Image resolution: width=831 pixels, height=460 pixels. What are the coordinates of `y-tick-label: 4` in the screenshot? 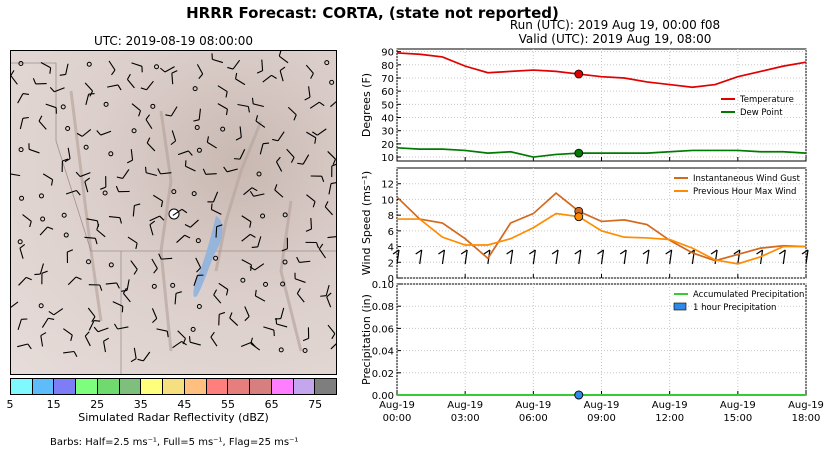 It's located at (391, 248).